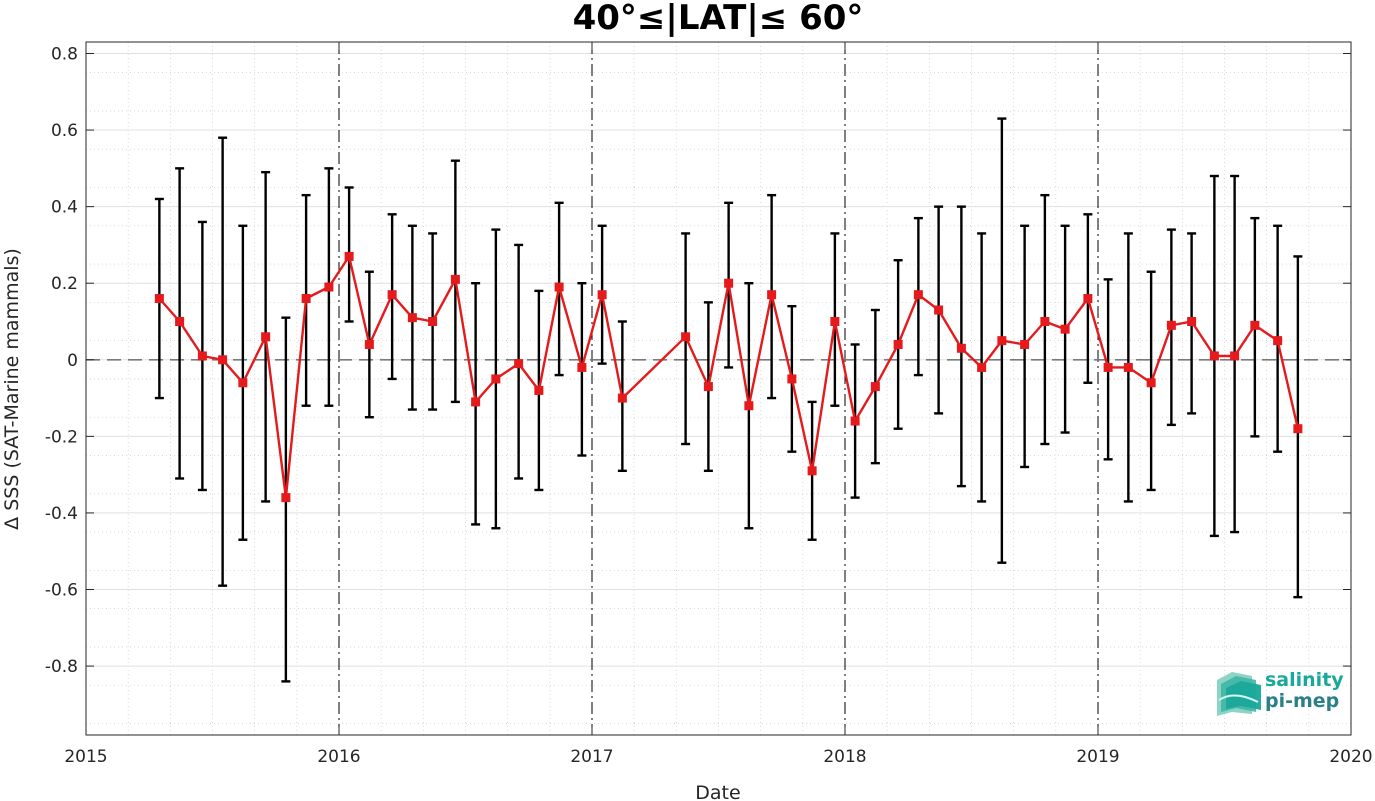  I want to click on x-tick-label: 2018, so click(844, 757).